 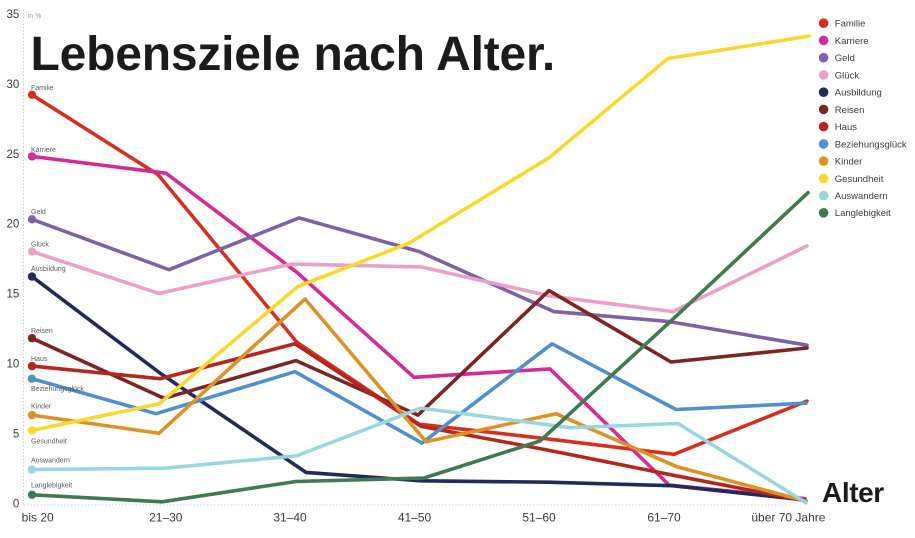 I want to click on svg-text: 51–60, so click(x=539, y=518).